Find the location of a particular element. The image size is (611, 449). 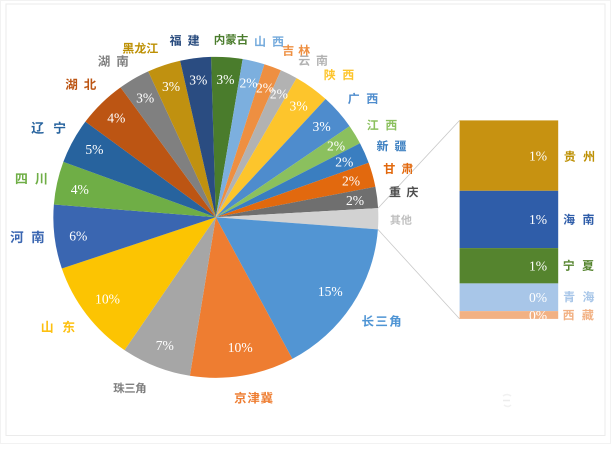

svg-text: 7% is located at coordinates (165, 345).